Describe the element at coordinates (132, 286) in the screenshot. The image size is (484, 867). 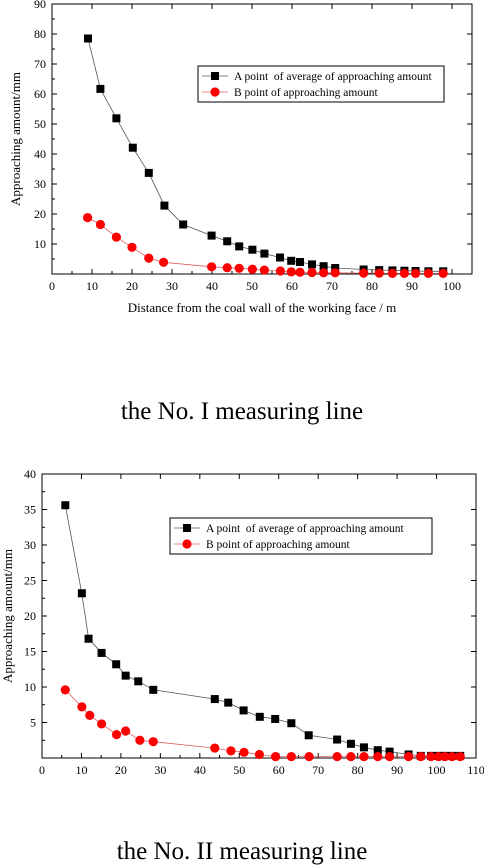
I see `x-tick-label: 20` at that location.